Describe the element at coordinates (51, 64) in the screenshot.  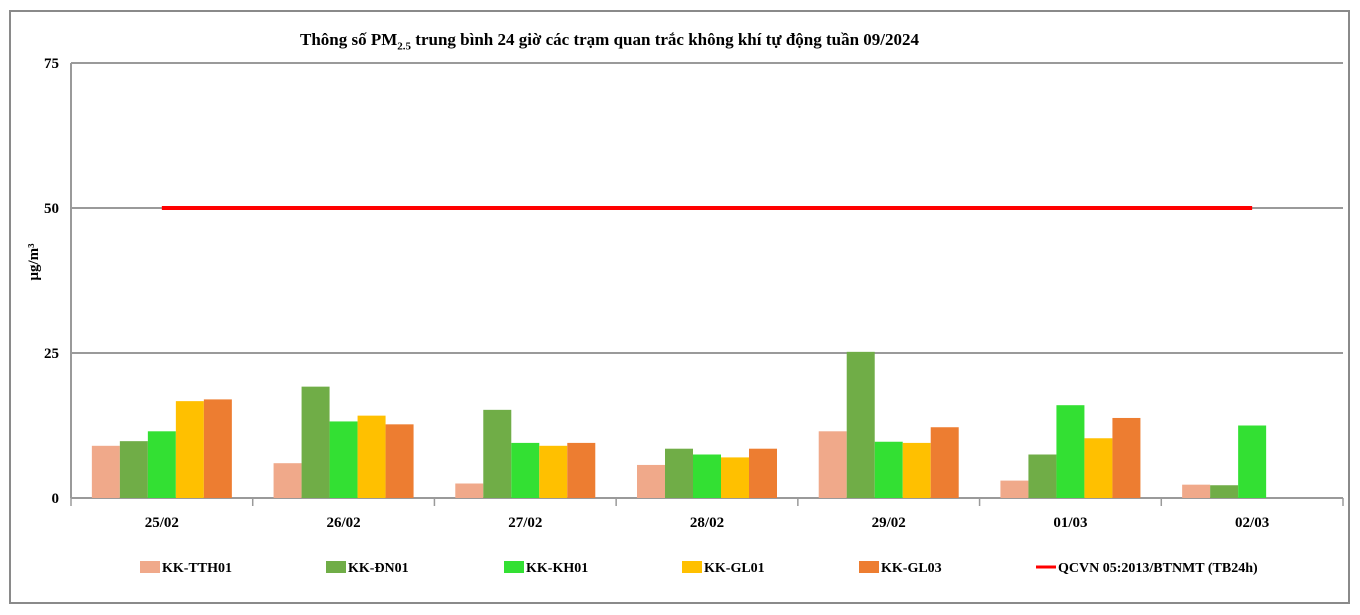
I see `y-tick-label: 75` at that location.